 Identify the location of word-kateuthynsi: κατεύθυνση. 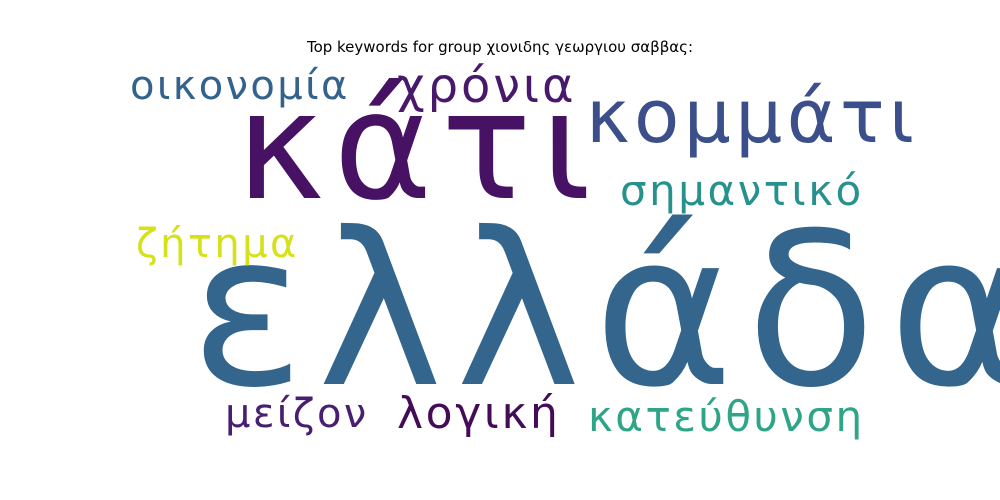
(726, 416).